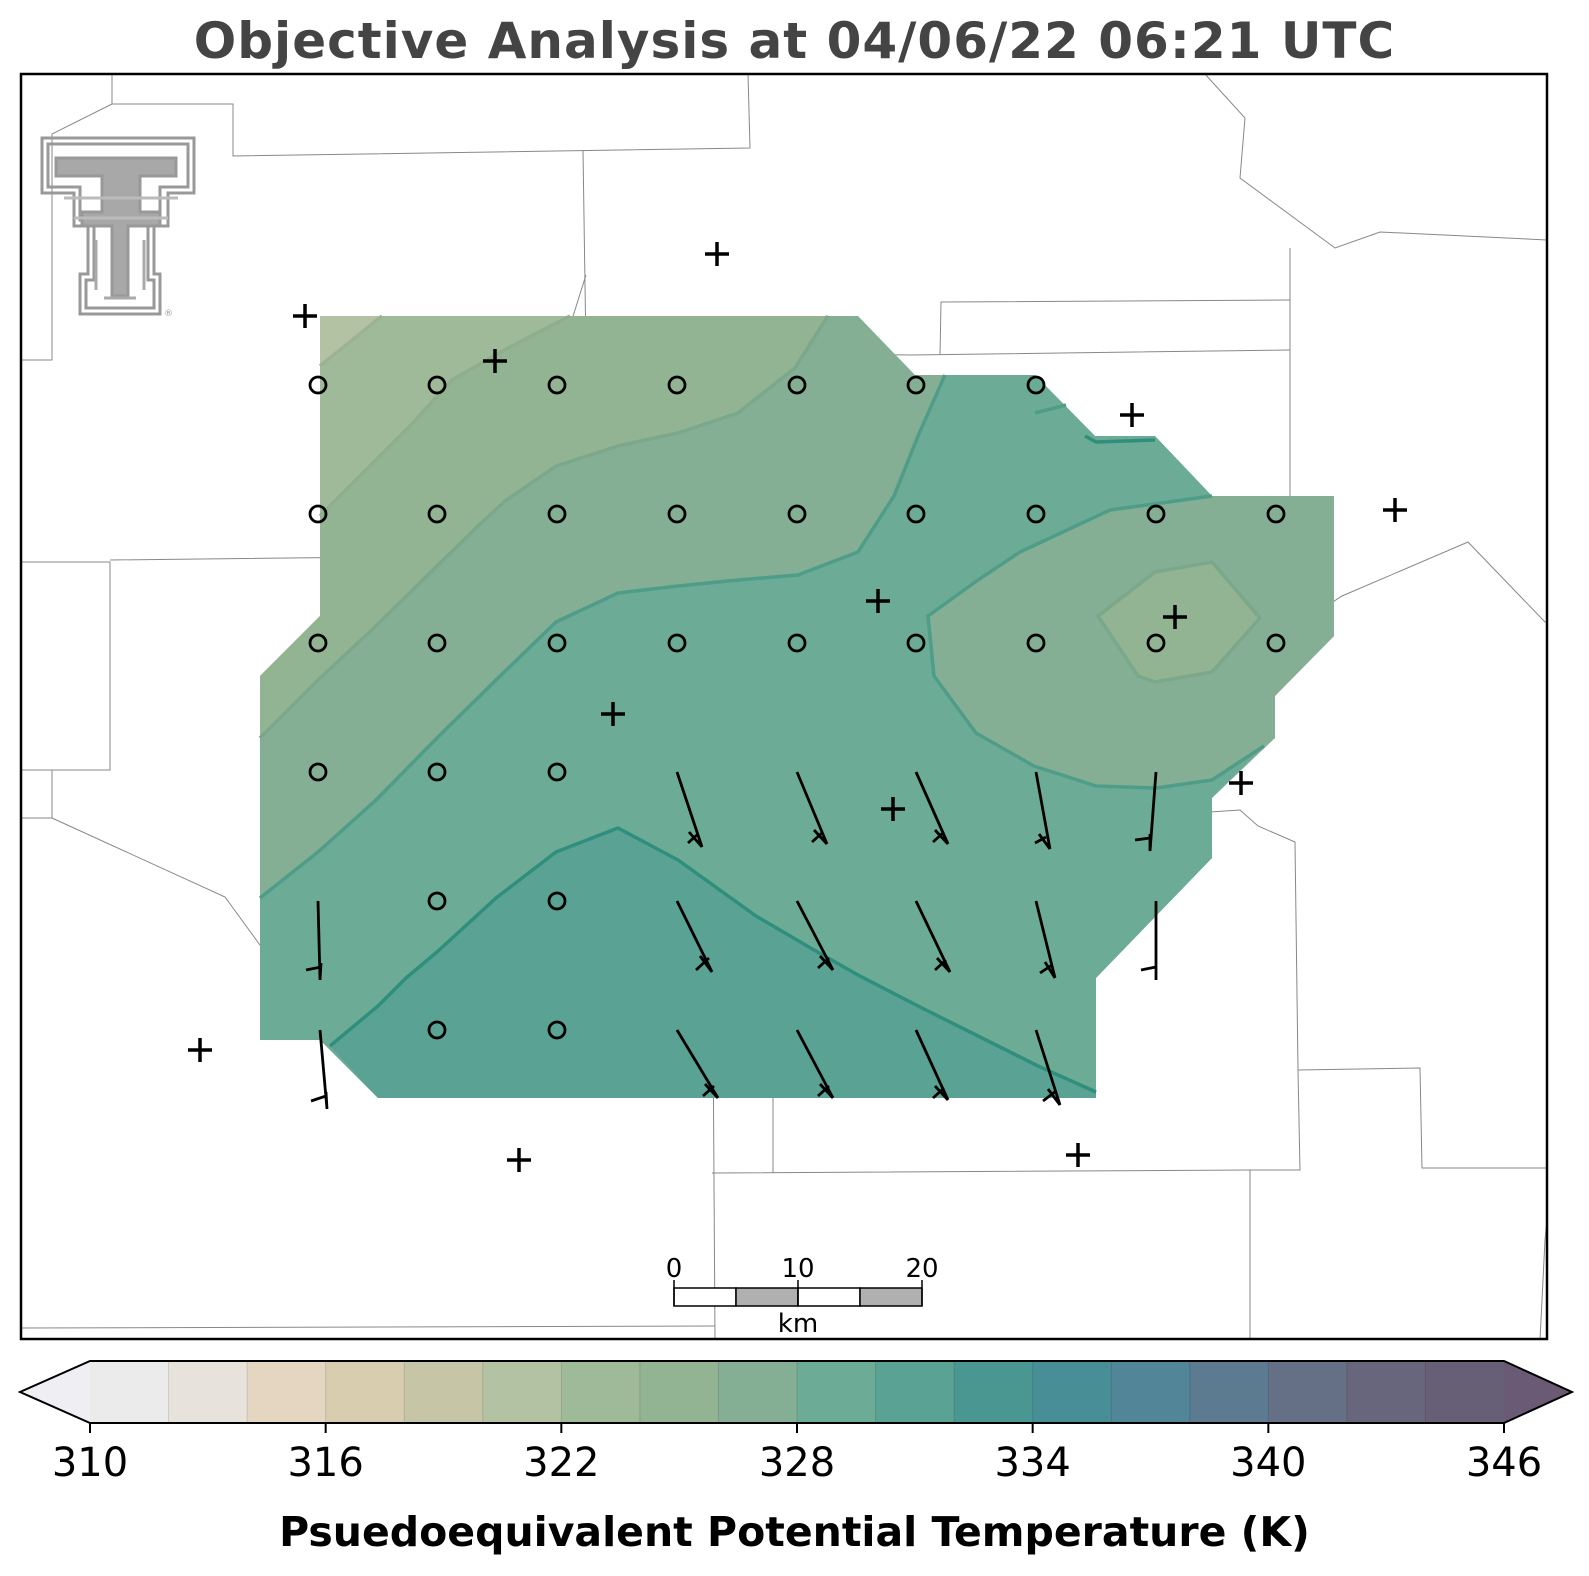  Describe the element at coordinates (731, 940) in the screenshot. I see `wind-barbs` at that location.